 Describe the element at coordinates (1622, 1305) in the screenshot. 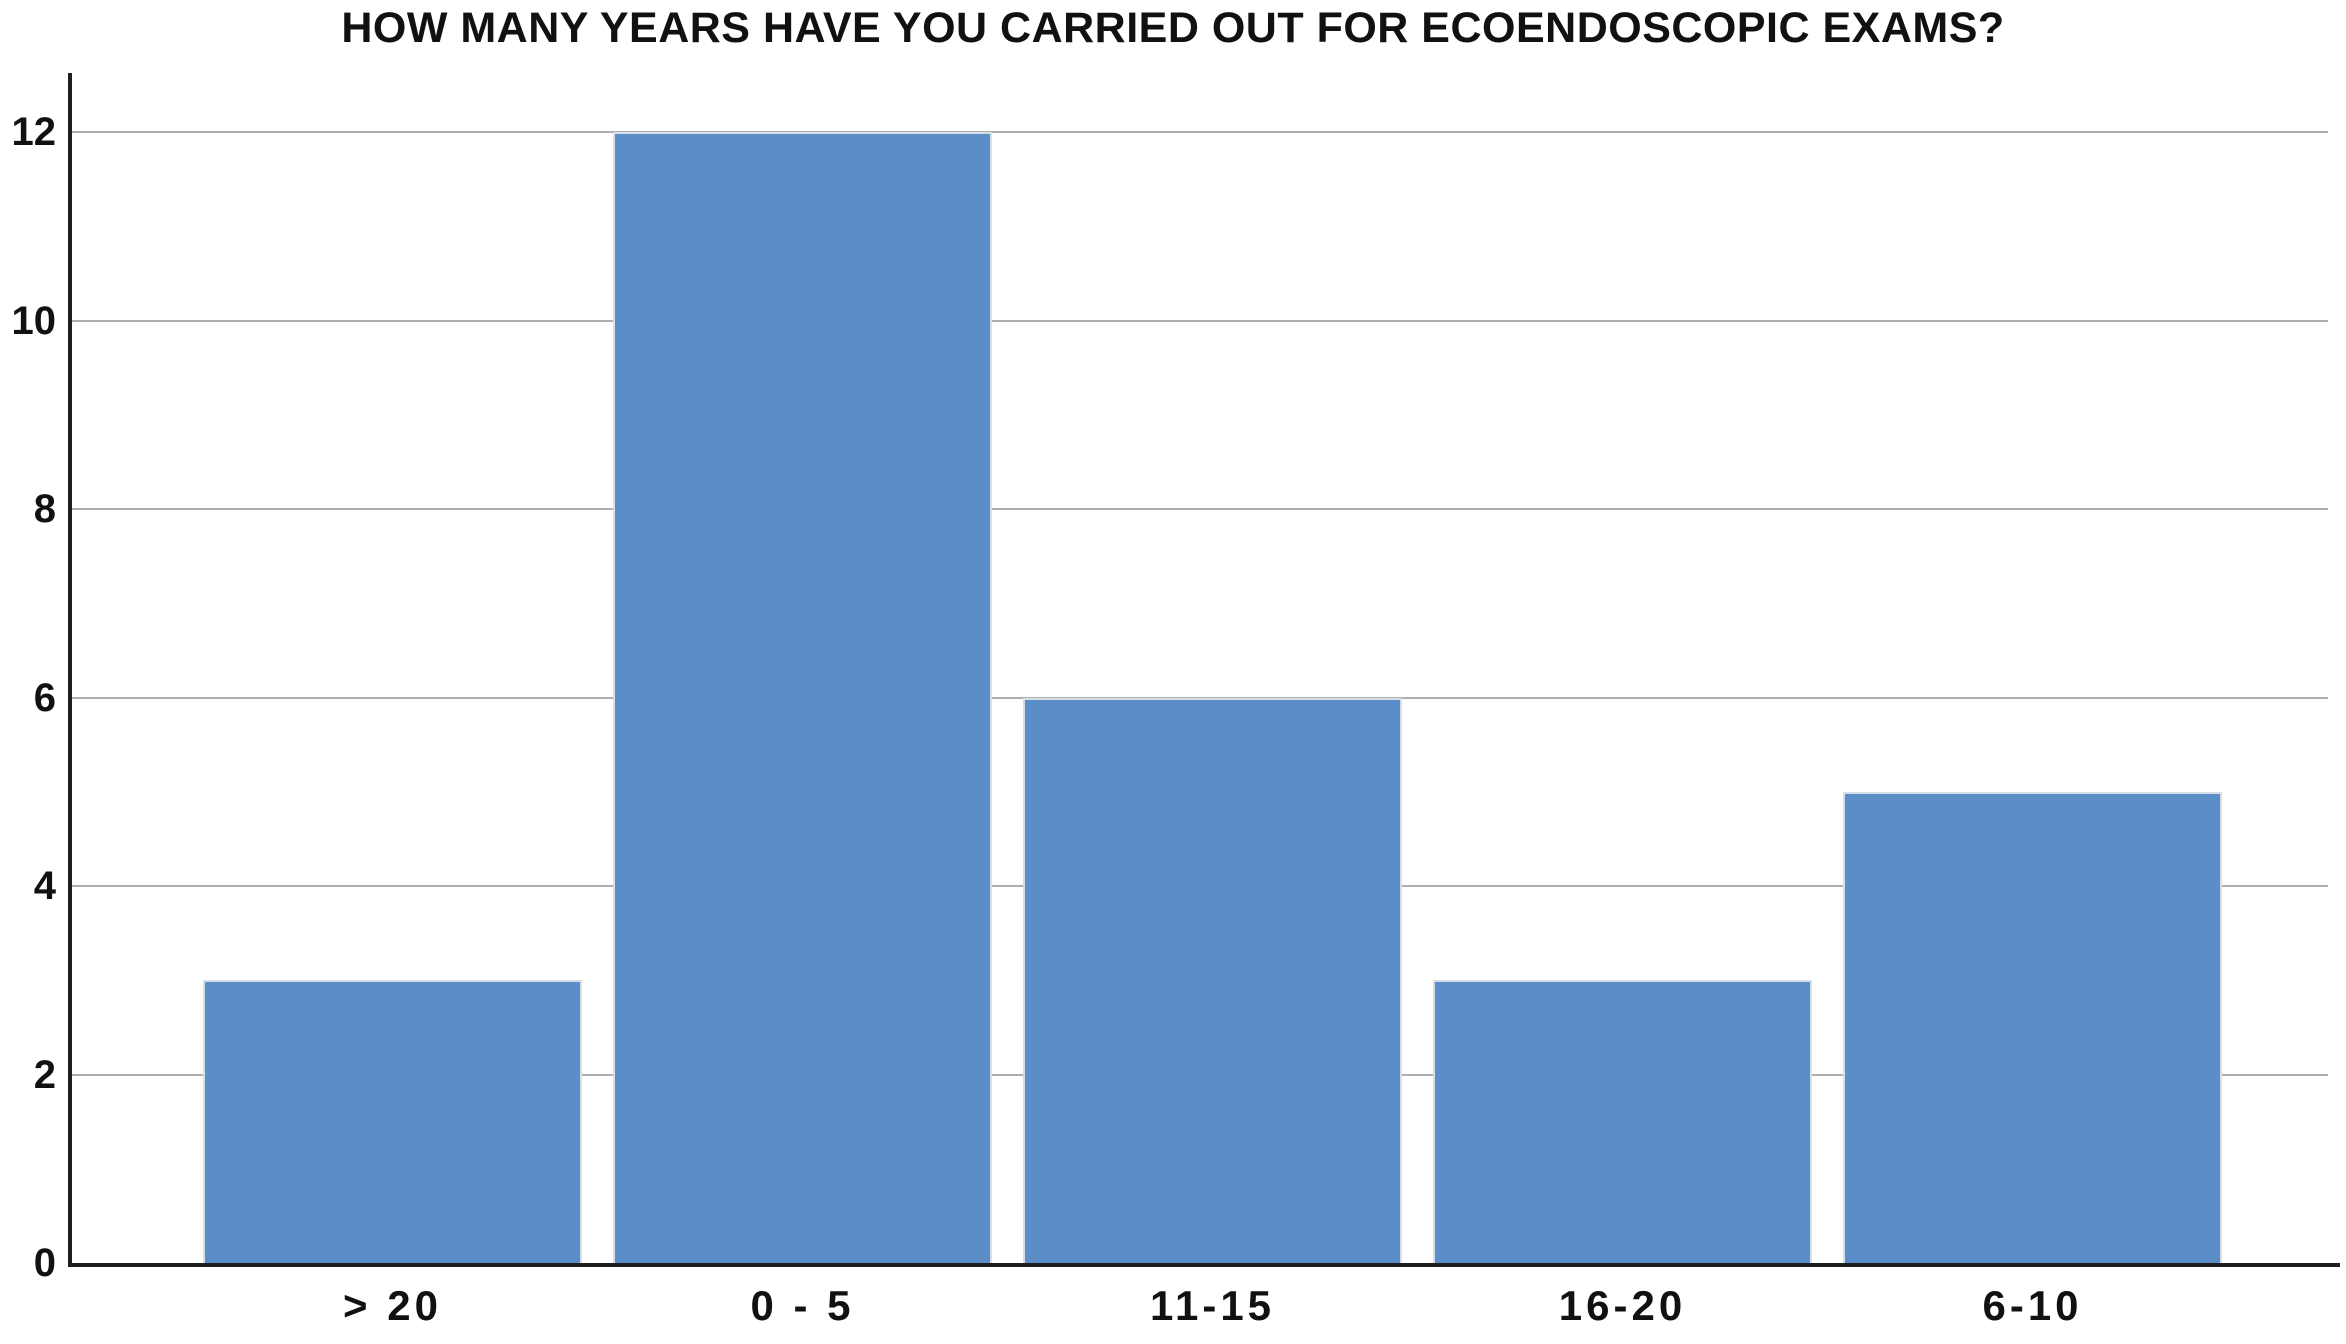

I see `x-tick-label-3: 16-20` at that location.